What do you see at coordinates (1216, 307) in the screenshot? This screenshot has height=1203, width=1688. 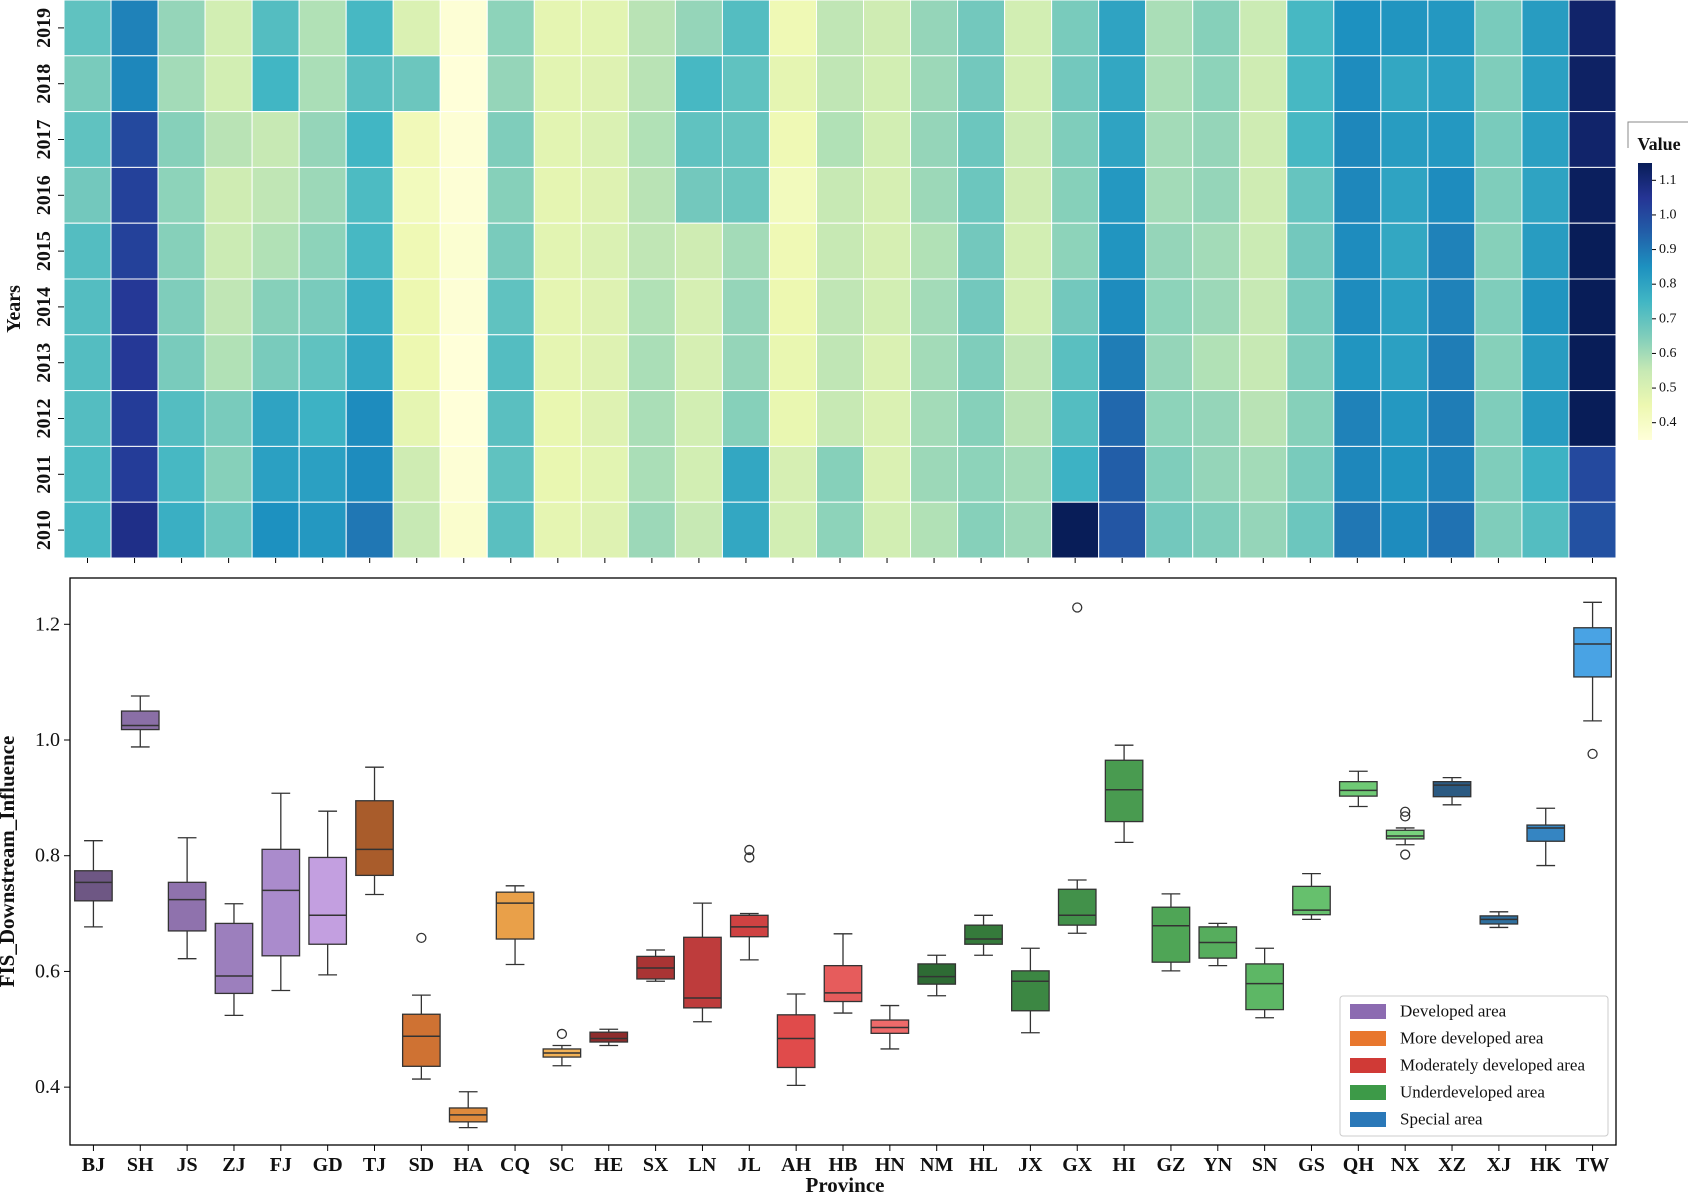 I see `heatmap-cell-YN-2014` at bounding box center [1216, 307].